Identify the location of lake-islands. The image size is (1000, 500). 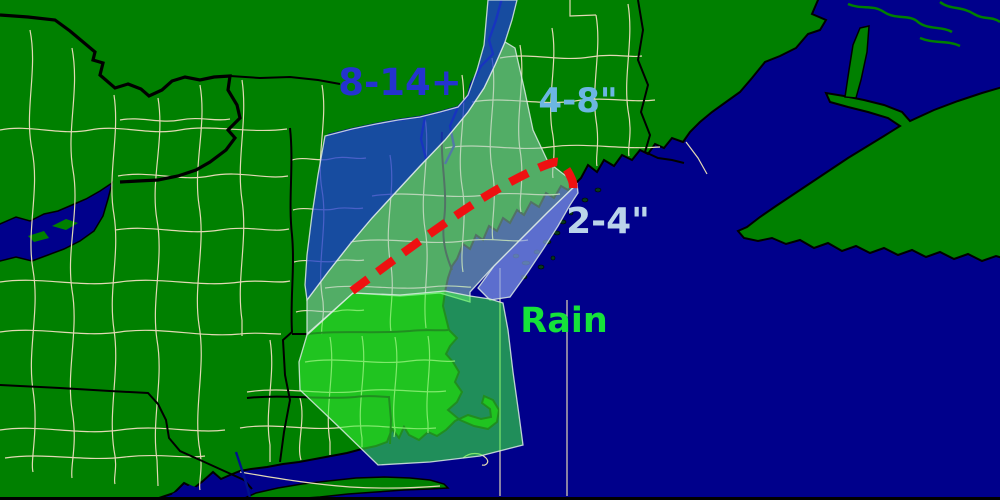
(53, 230).